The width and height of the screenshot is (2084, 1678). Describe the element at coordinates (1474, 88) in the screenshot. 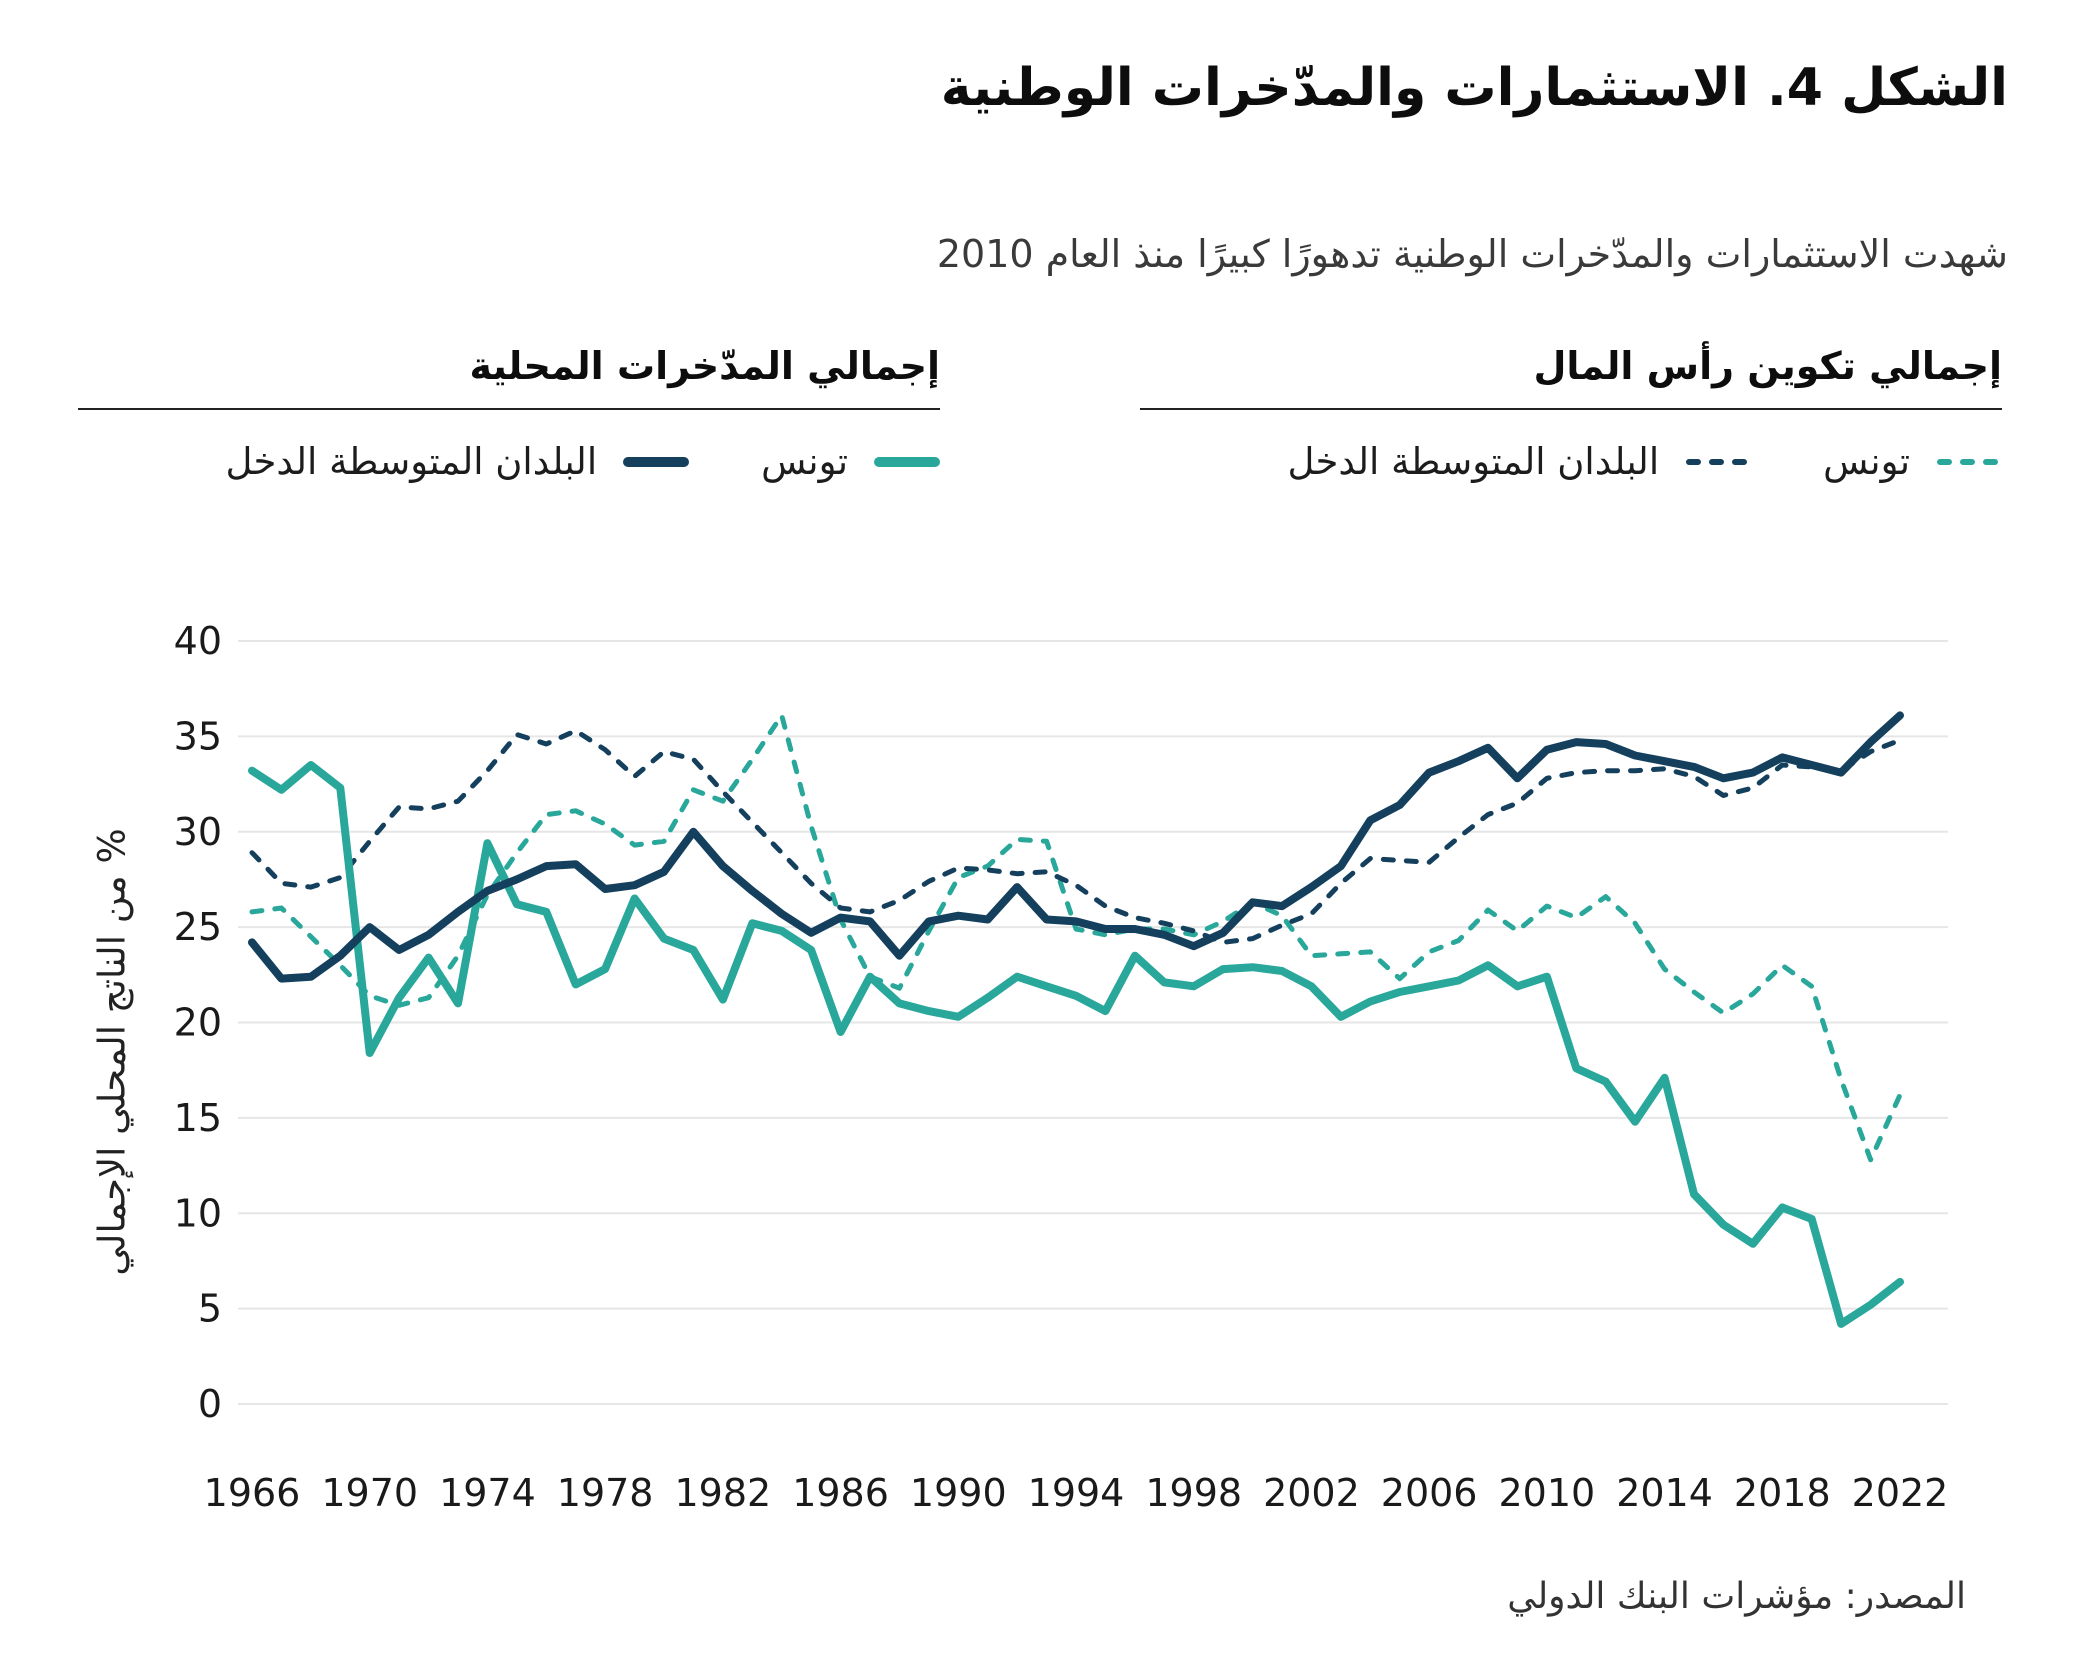

I see `figure-title: الشكل 4. الاستثمارات والمدّخرات الوطنية` at that location.